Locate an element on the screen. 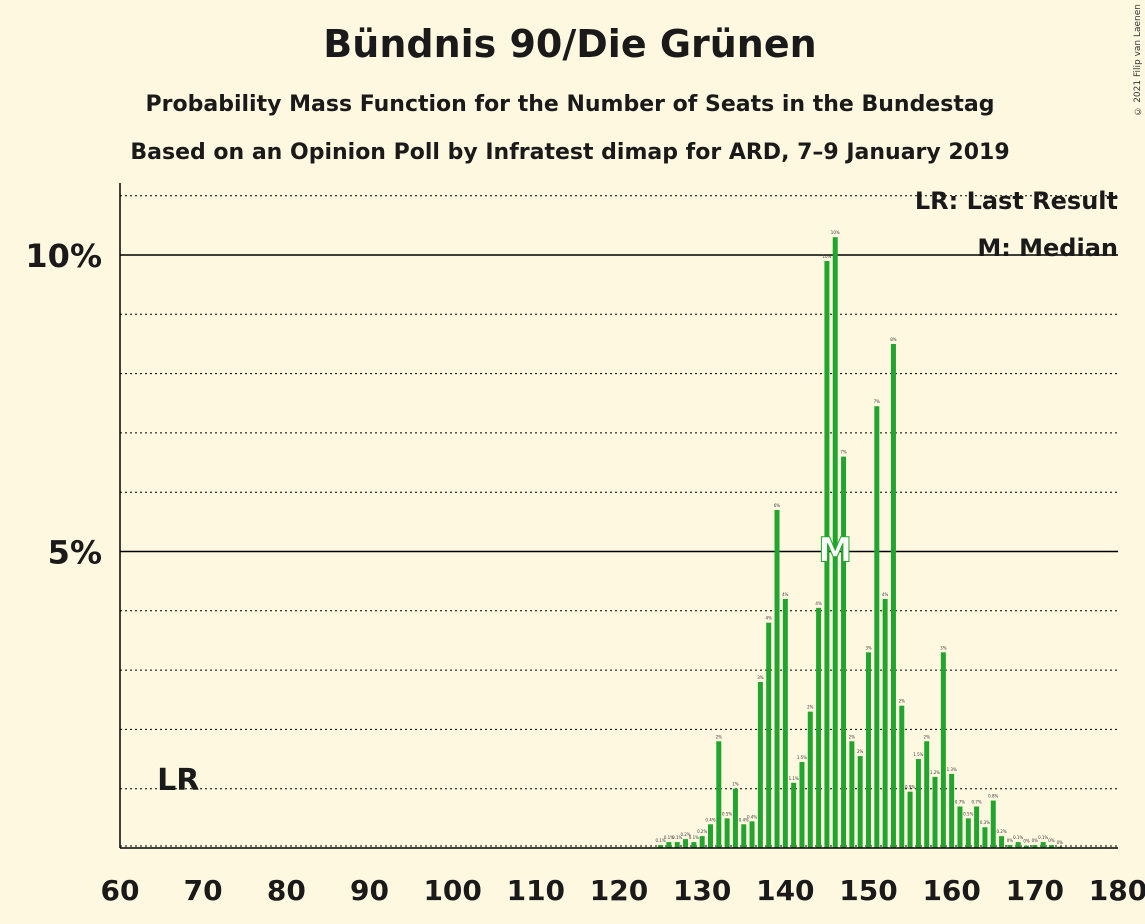  bar-label-149: 2% is located at coordinates (860, 751).